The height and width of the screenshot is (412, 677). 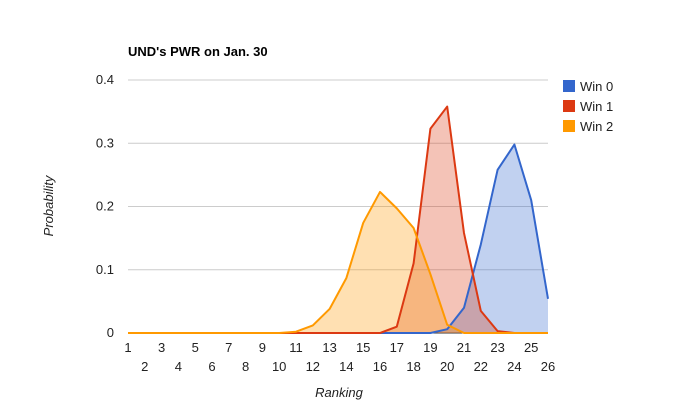 I want to click on y-axis-tick-labels: 0 0.1 0.2 0.3 0.4, so click(x=105, y=206).